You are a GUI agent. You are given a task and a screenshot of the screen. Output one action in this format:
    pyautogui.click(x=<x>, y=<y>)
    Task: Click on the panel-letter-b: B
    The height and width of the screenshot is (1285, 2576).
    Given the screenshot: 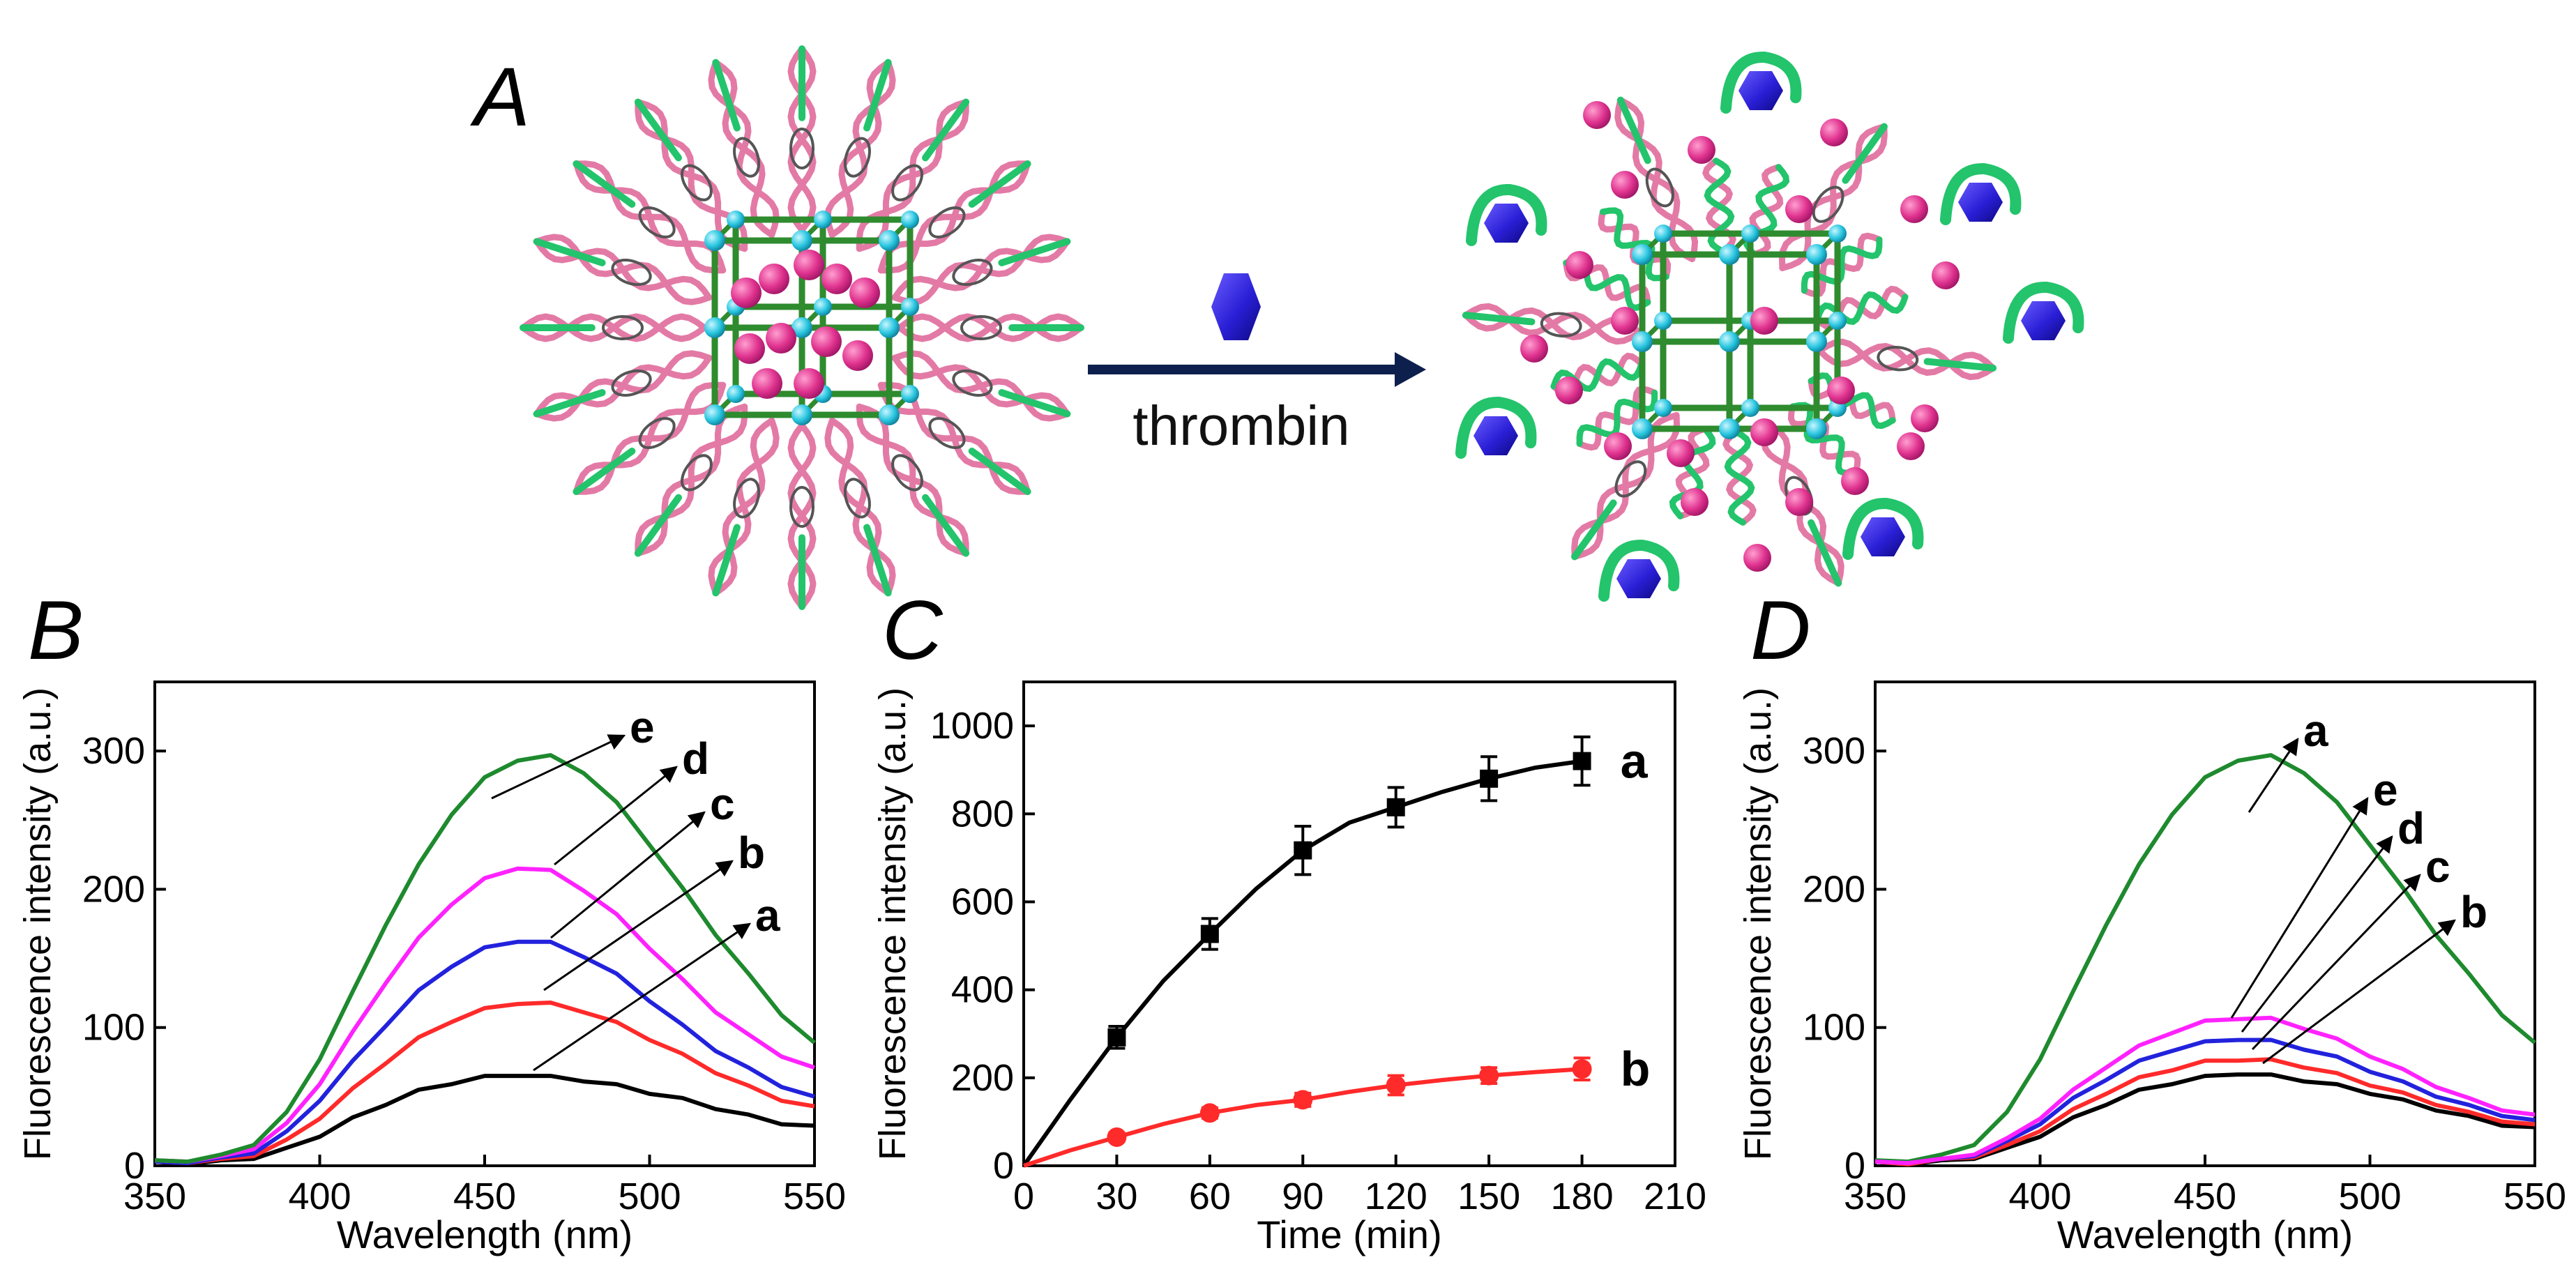 What is the action you would take?
    pyautogui.click(x=56, y=630)
    